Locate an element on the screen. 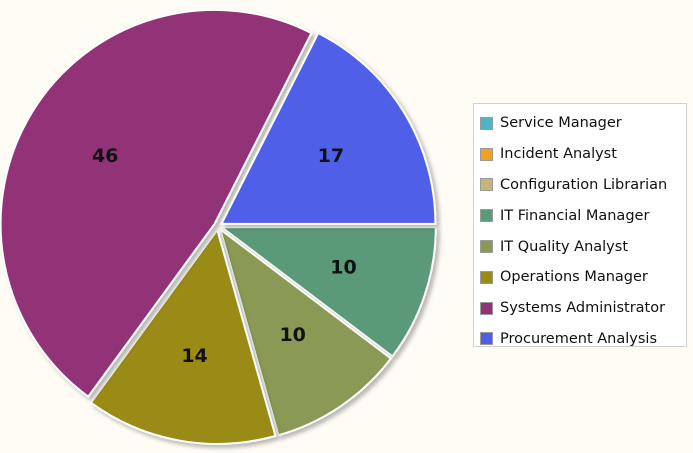  legend-label: Incident Analyst is located at coordinates (558, 154).